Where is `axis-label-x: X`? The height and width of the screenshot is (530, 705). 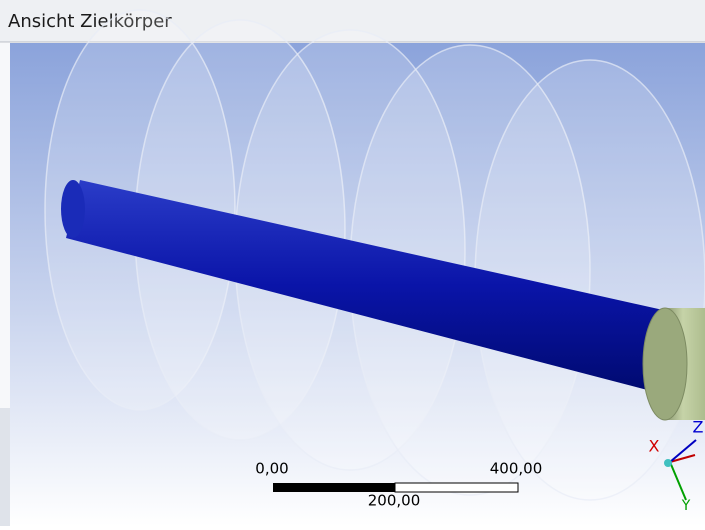
axis-label-x: X is located at coordinates (654, 446).